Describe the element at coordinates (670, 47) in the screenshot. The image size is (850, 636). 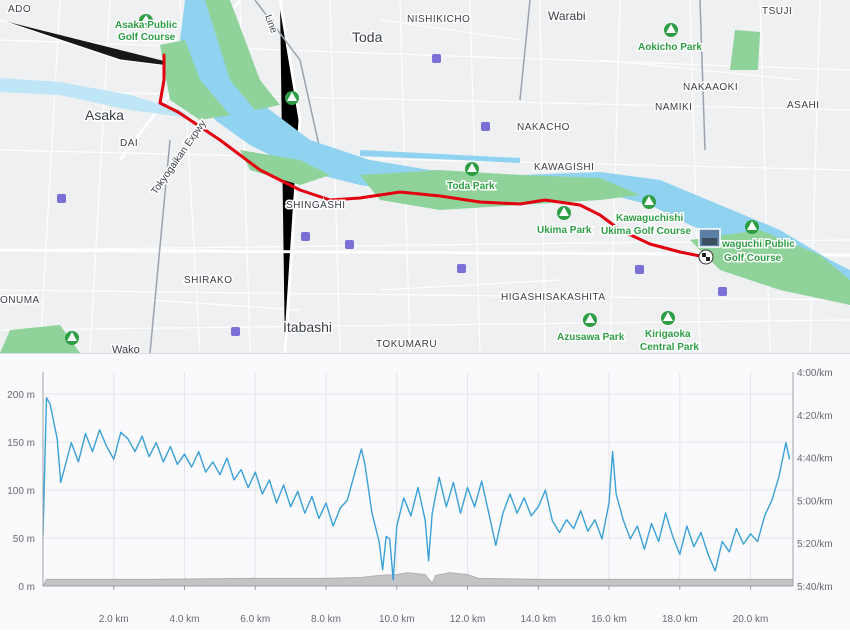
I see `park-label-aokicho: Aokicho Park` at that location.